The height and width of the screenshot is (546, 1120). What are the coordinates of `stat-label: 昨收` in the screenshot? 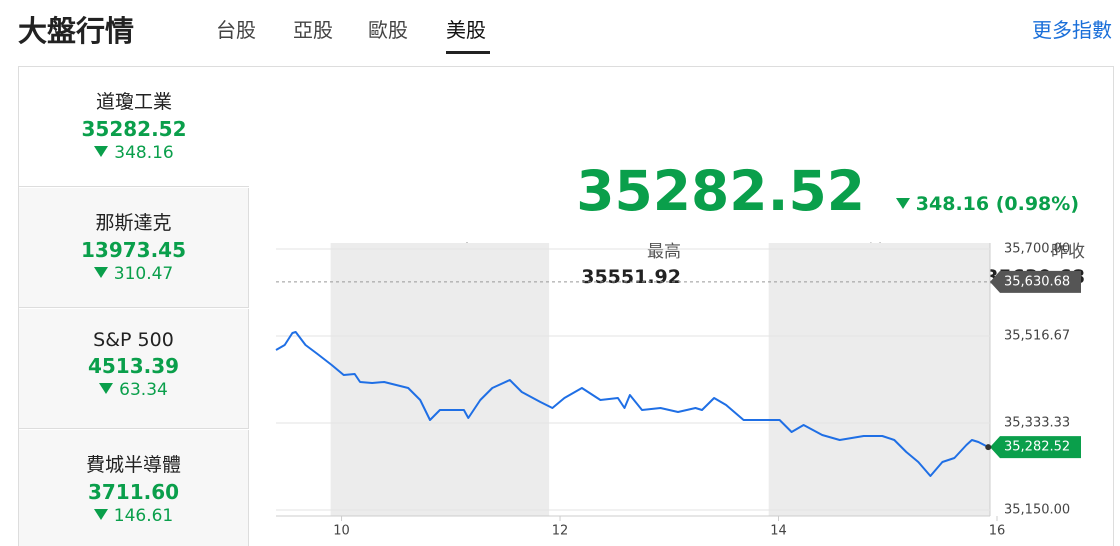 It's located at (1068, 252).